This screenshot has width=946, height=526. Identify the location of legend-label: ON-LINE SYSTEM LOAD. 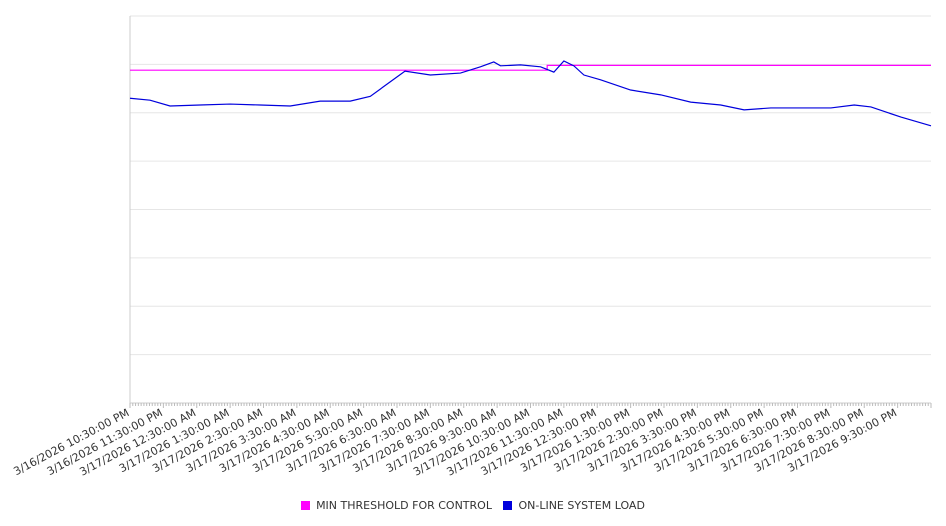
(581, 505).